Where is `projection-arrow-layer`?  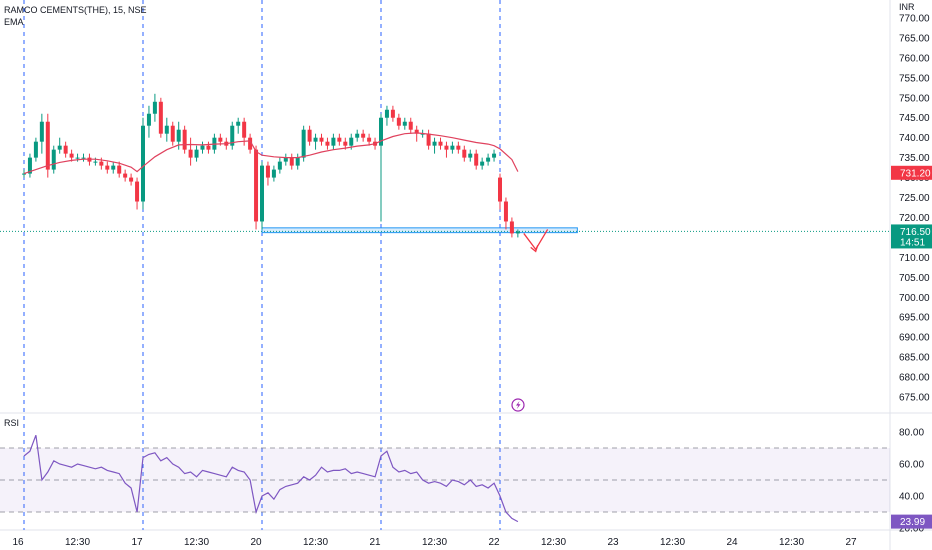
projection-arrow-layer is located at coordinates (536, 241).